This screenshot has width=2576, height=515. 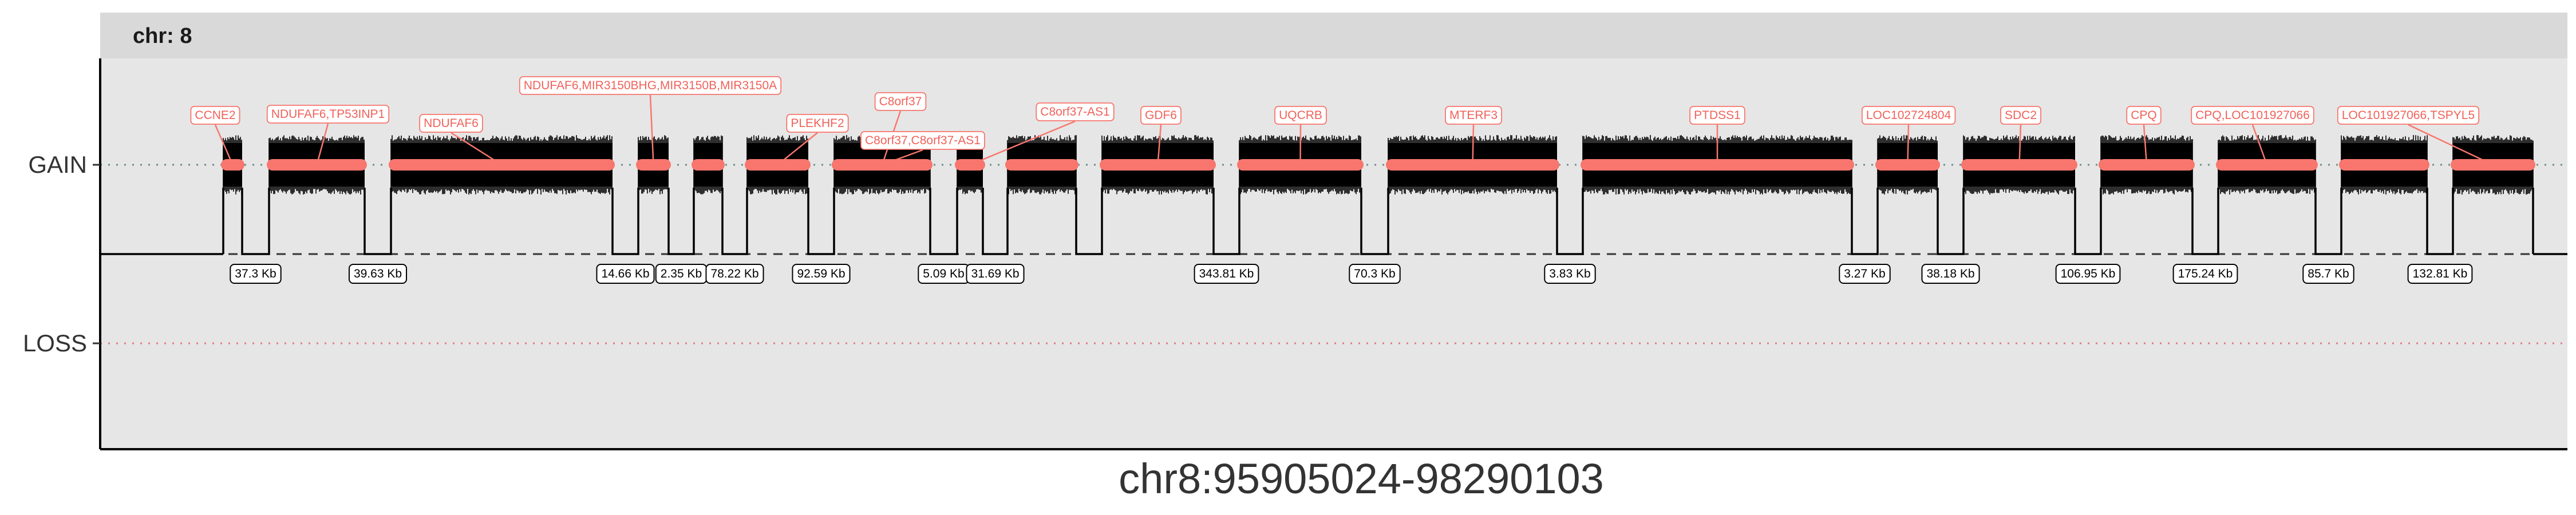 I want to click on gene-label-text: SDC2, so click(x=2021, y=115).